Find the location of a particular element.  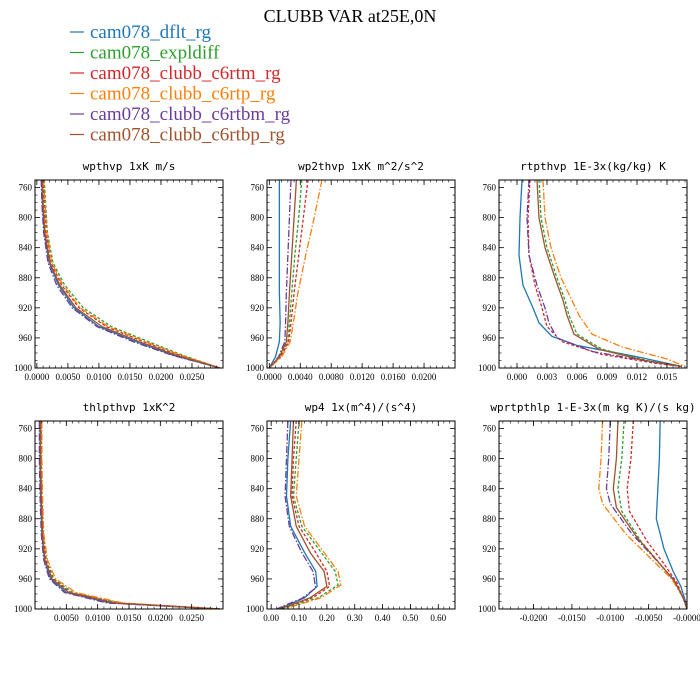

x-tick-label: 0.20 is located at coordinates (327, 618).